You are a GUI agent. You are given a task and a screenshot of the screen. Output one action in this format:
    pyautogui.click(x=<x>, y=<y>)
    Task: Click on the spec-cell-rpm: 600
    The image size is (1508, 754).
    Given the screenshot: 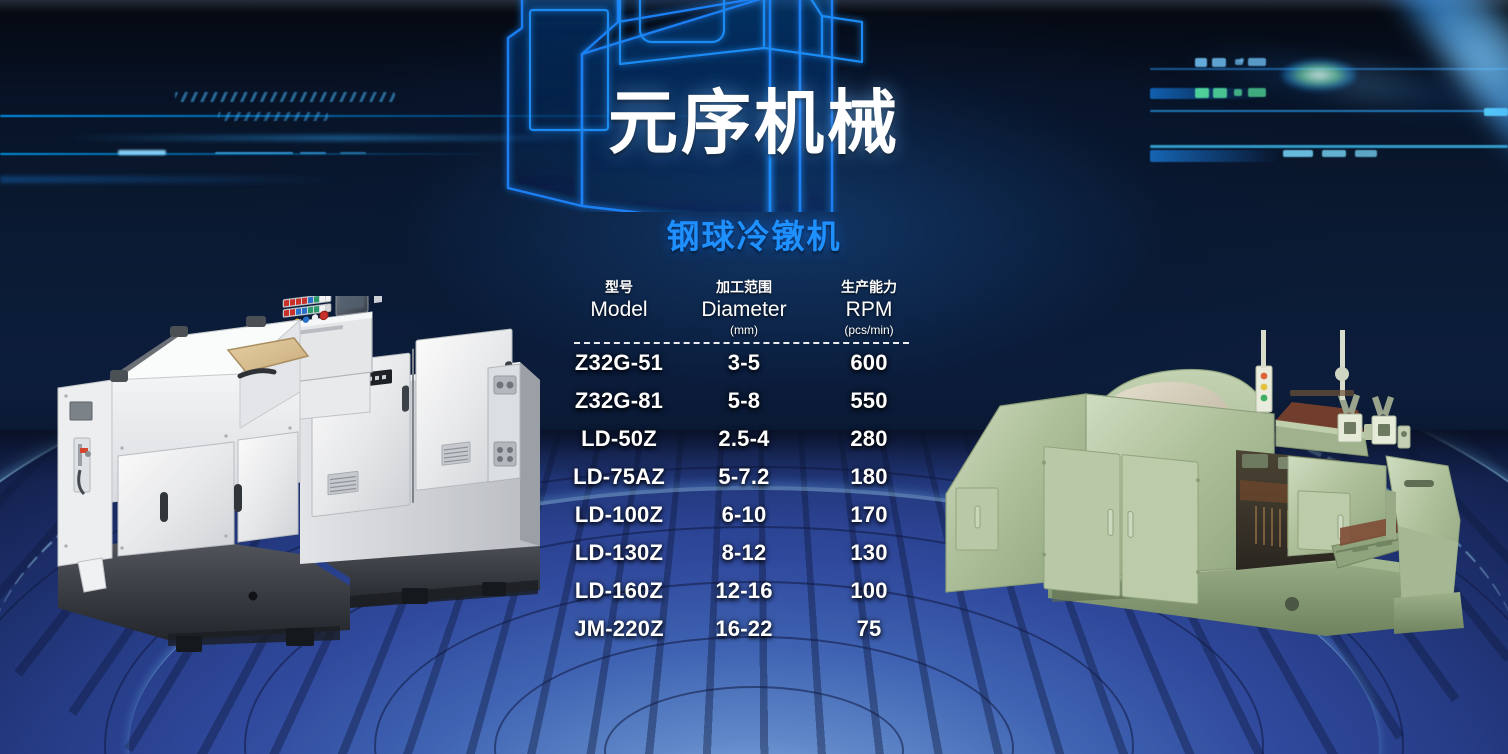 What is the action you would take?
    pyautogui.click(x=869, y=362)
    